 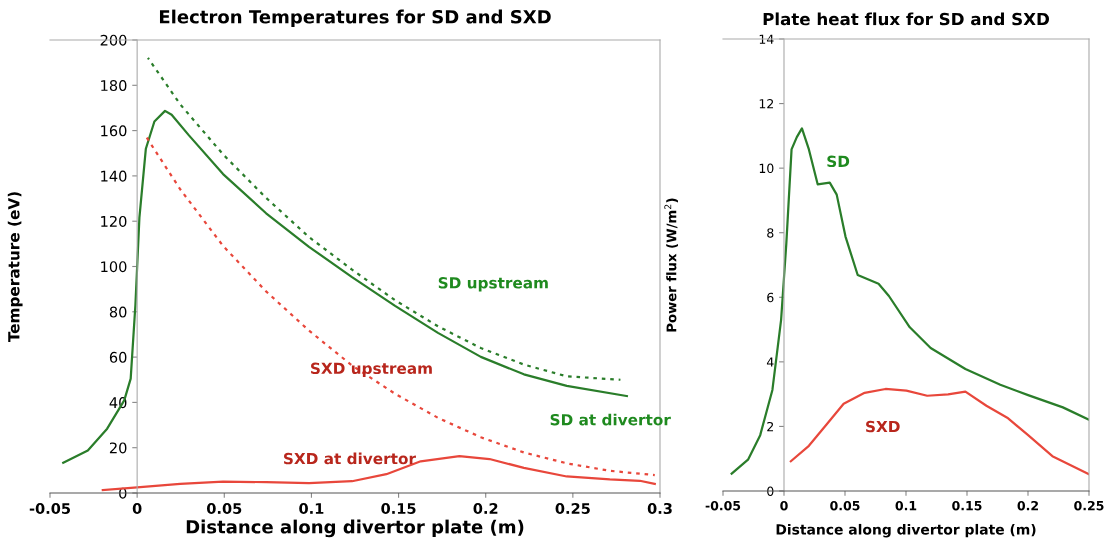 What do you see at coordinates (371, 370) in the screenshot?
I see `series-label: SXD upstream` at bounding box center [371, 370].